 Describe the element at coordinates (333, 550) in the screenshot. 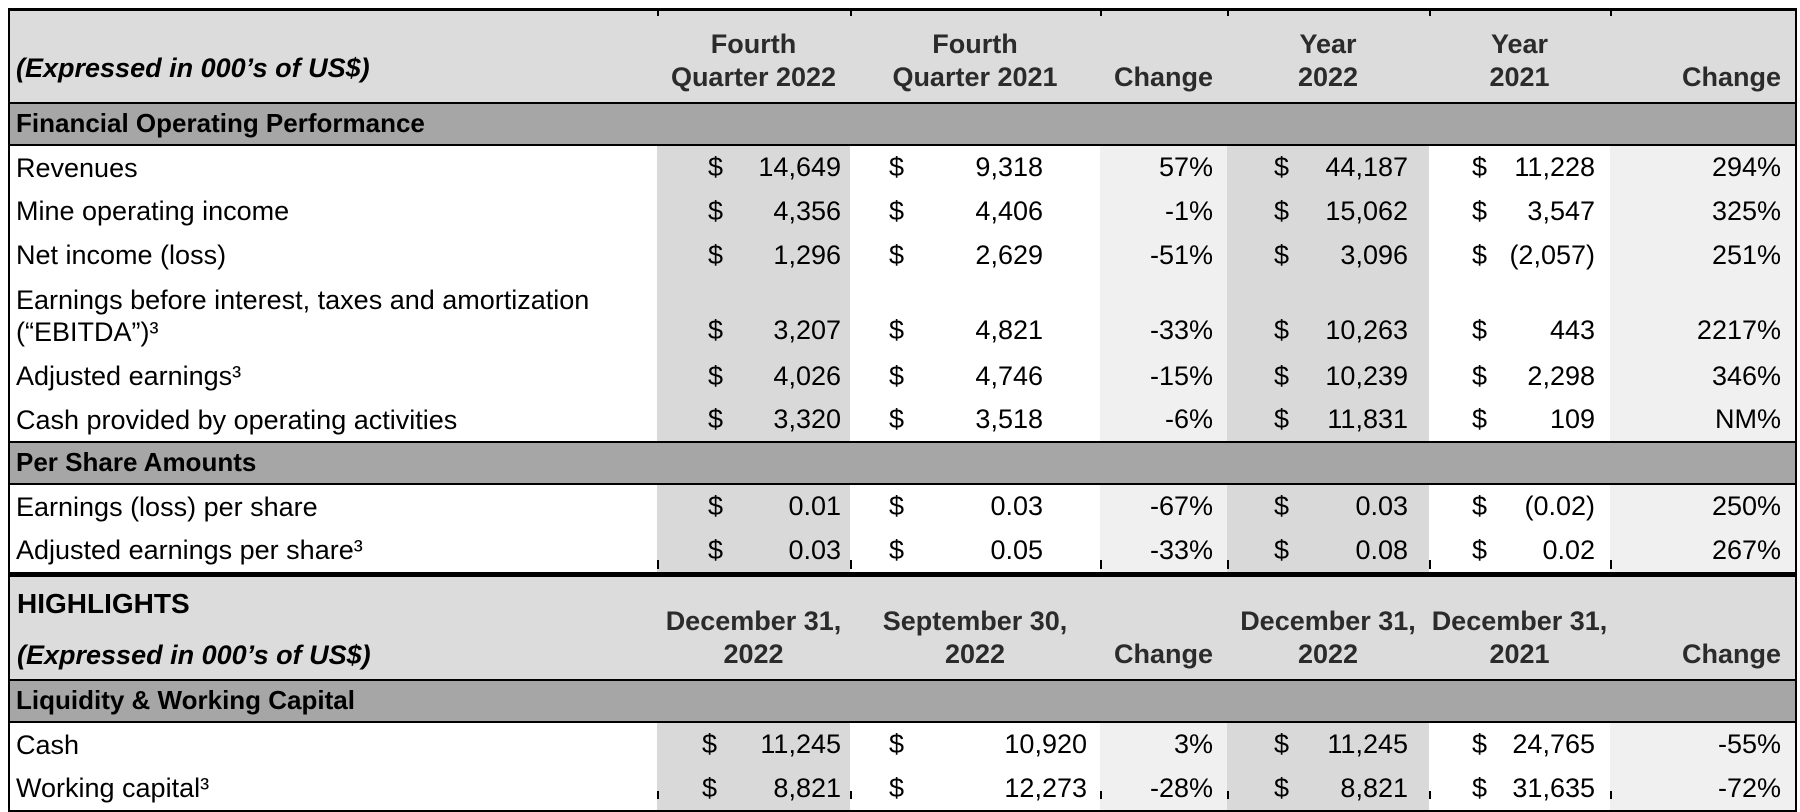

I see `row-label: Adjusted earnings per share³` at that location.